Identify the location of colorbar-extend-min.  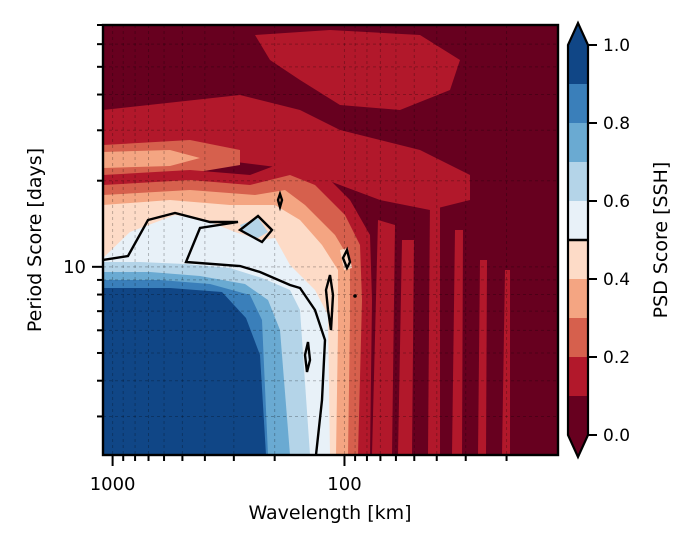
(578, 446).